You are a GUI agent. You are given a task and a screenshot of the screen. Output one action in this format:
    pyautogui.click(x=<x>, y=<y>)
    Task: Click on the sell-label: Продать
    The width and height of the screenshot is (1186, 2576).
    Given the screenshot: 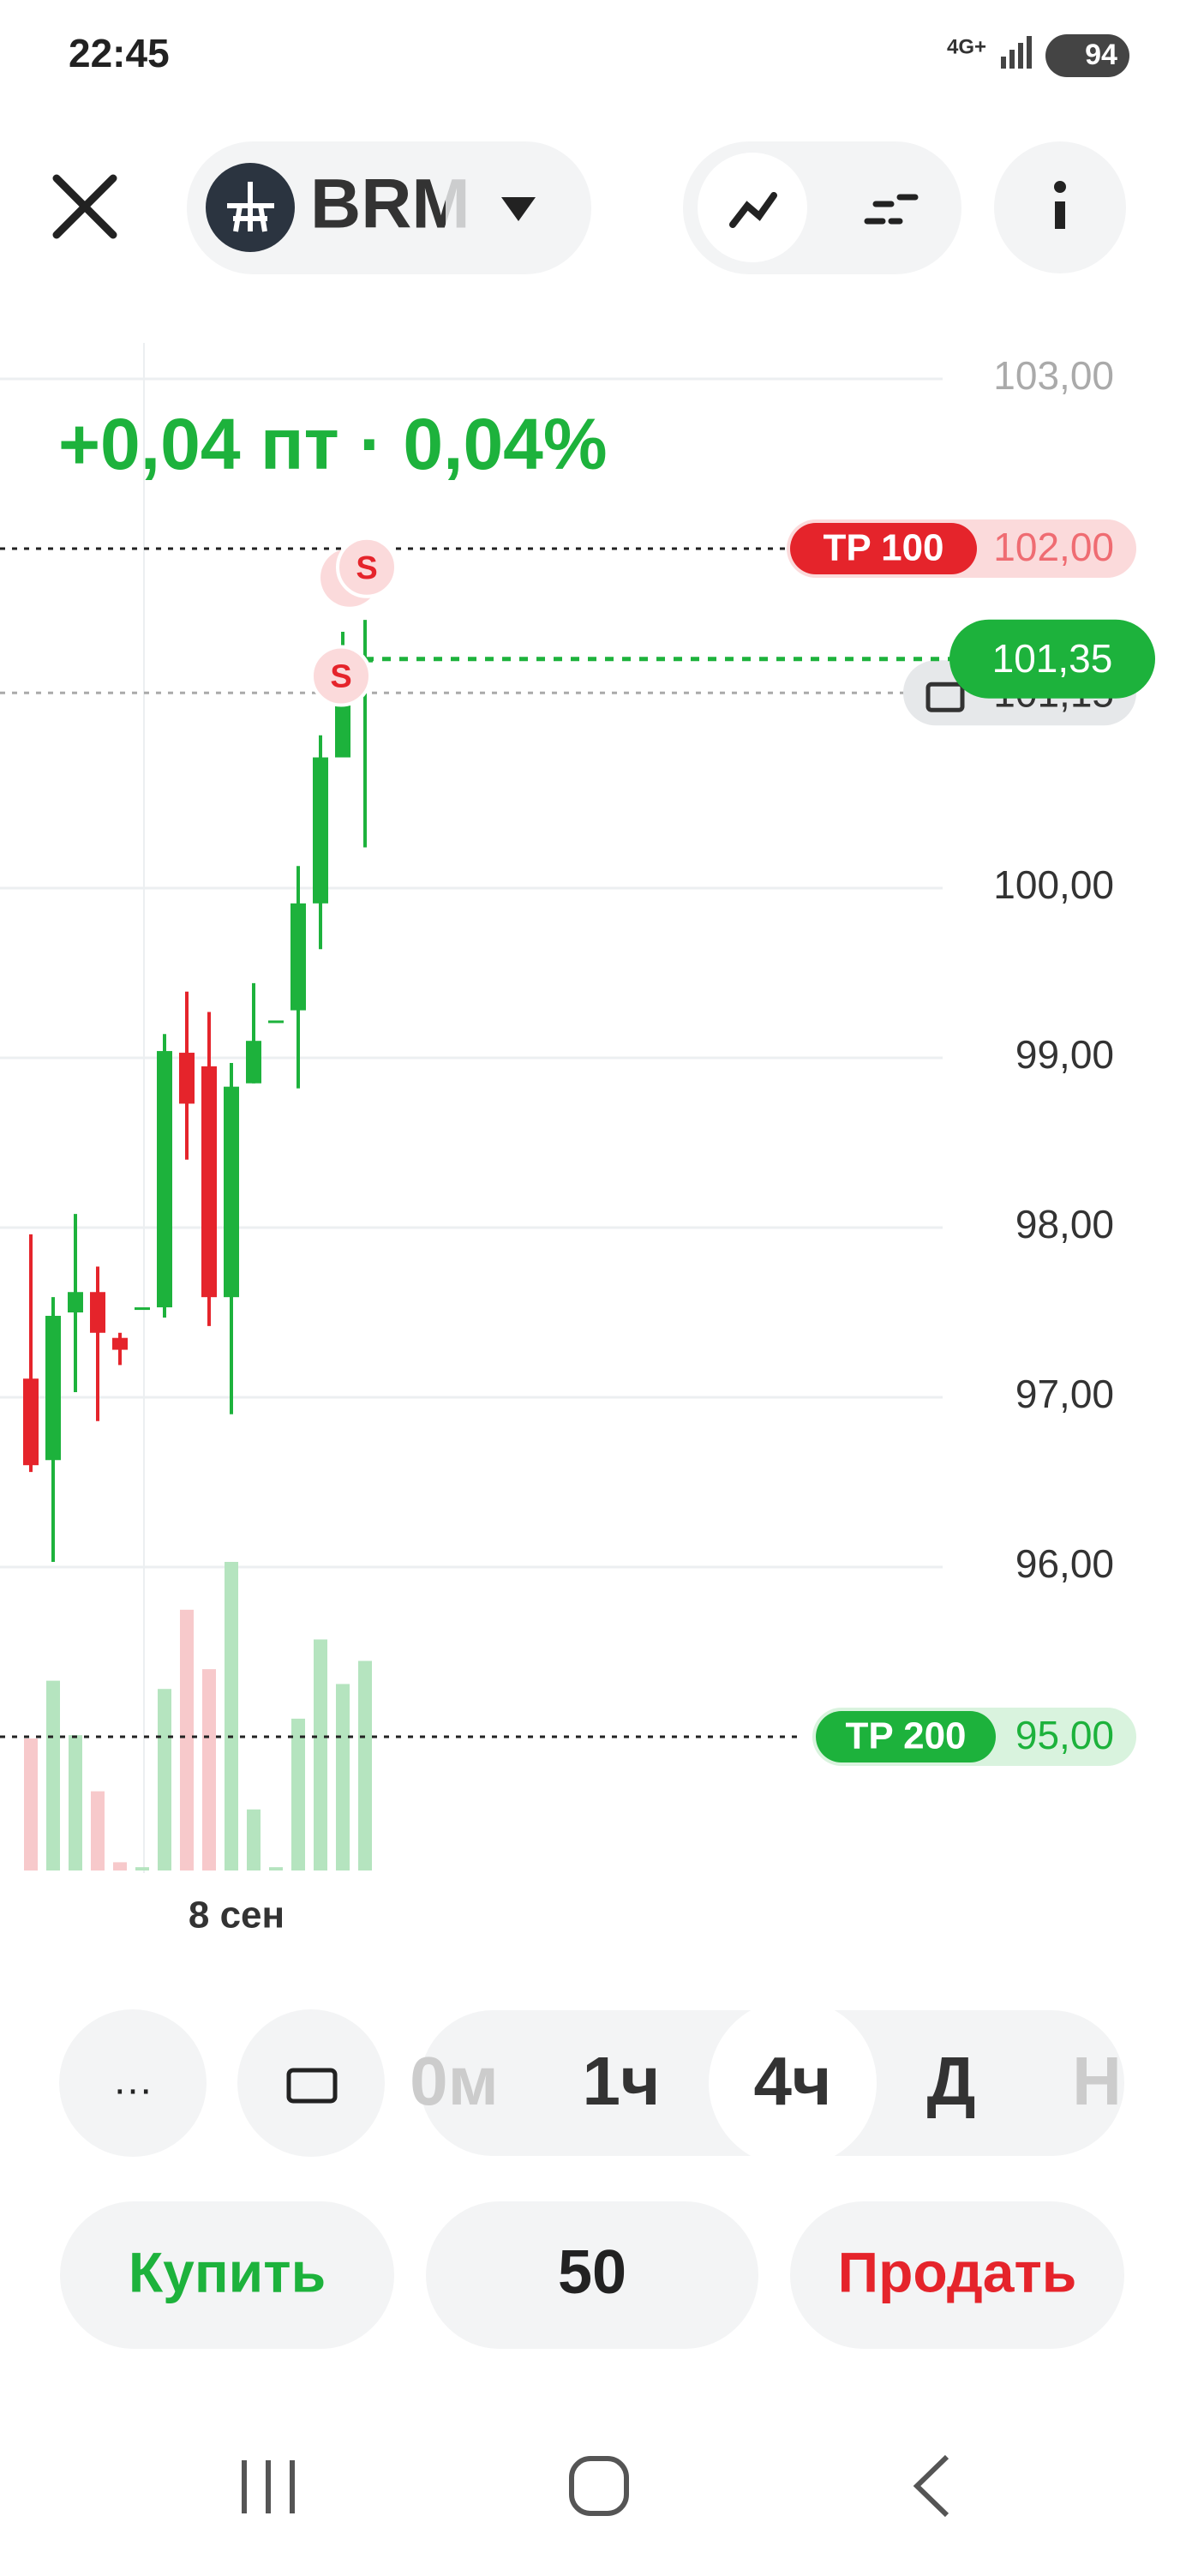 What is the action you would take?
    pyautogui.click(x=957, y=2271)
    